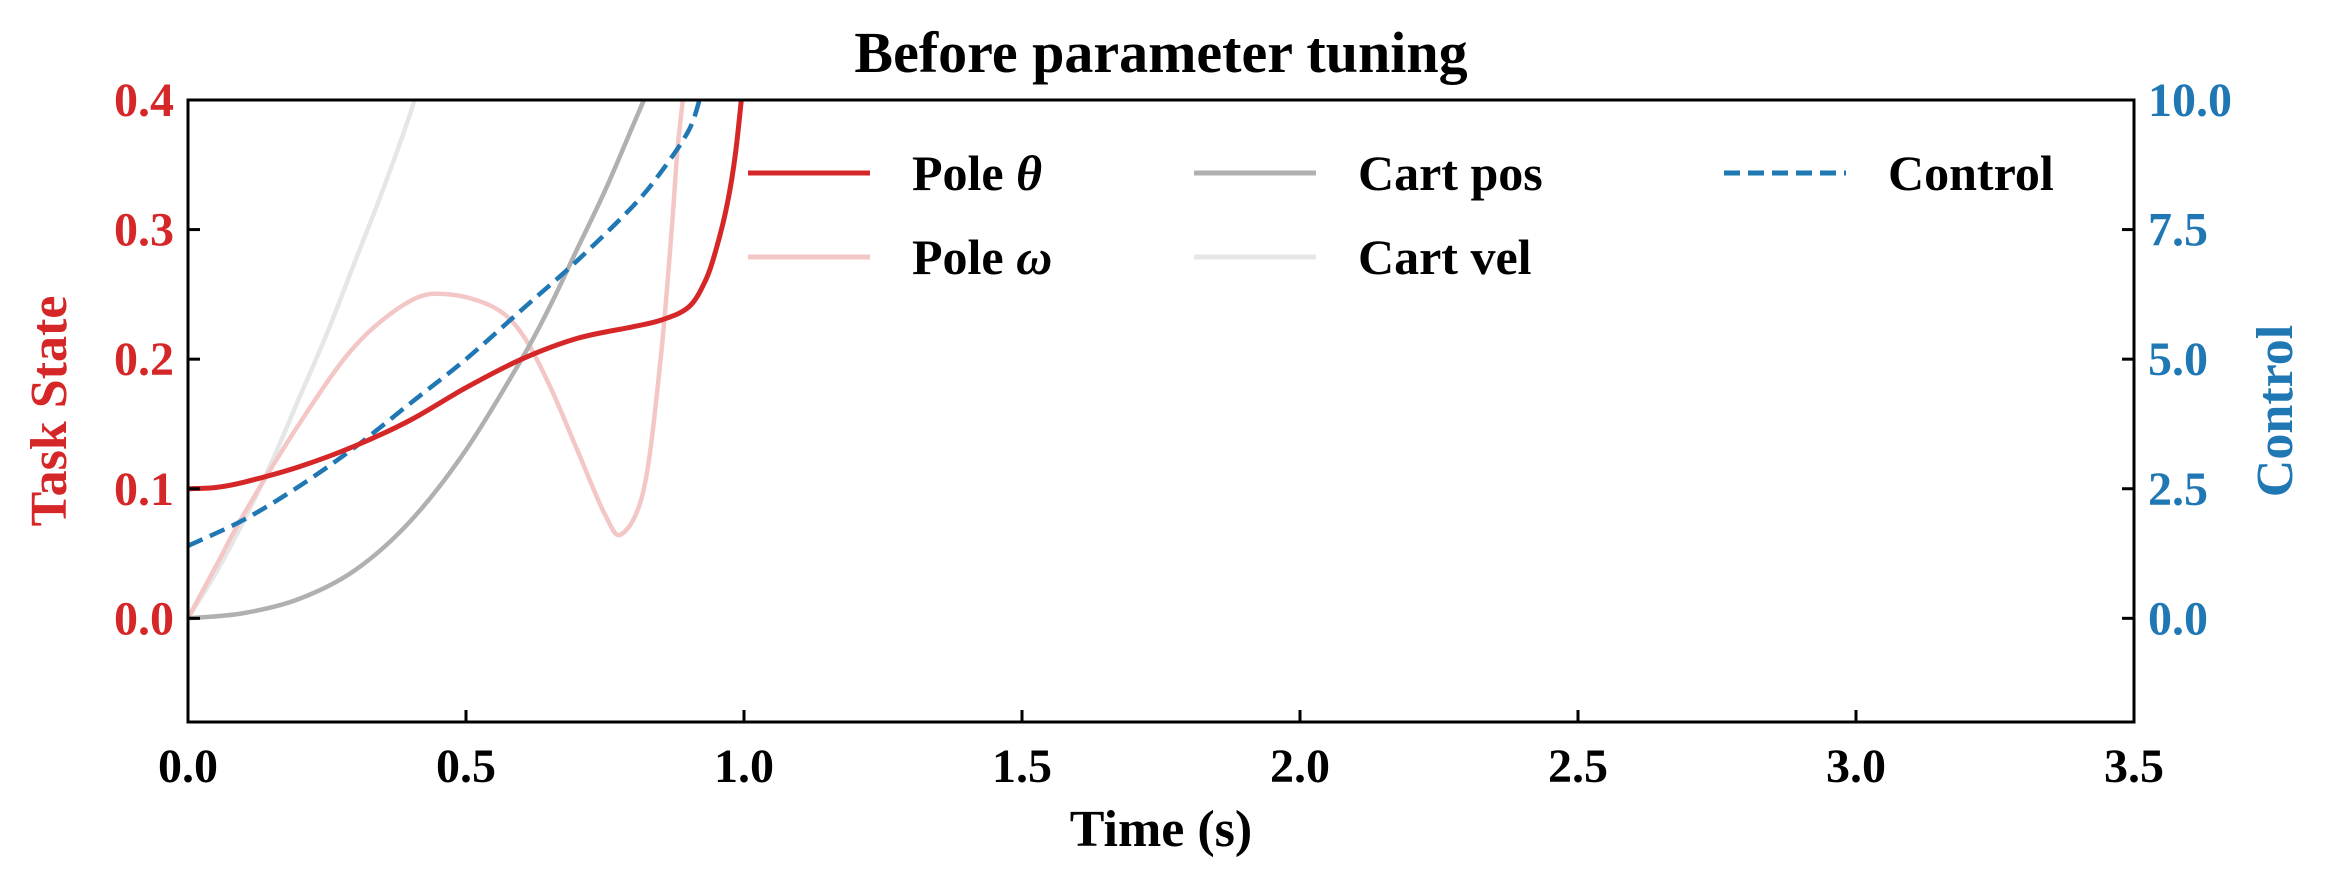  I want to click on series-line-pole-omega, so click(437, 360).